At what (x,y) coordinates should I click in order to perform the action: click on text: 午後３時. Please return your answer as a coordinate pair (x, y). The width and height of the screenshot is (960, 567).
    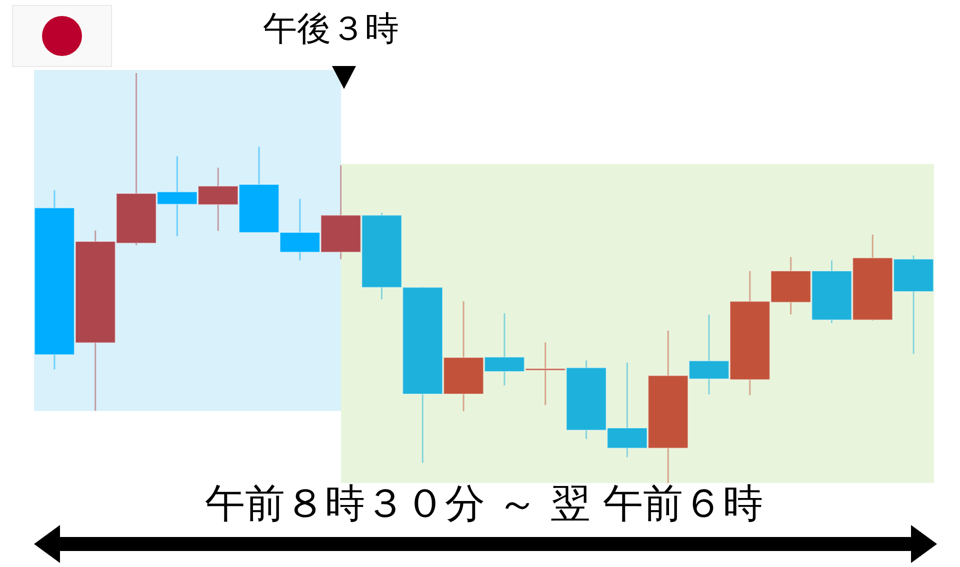
    Looking at the image, I should click on (331, 29).